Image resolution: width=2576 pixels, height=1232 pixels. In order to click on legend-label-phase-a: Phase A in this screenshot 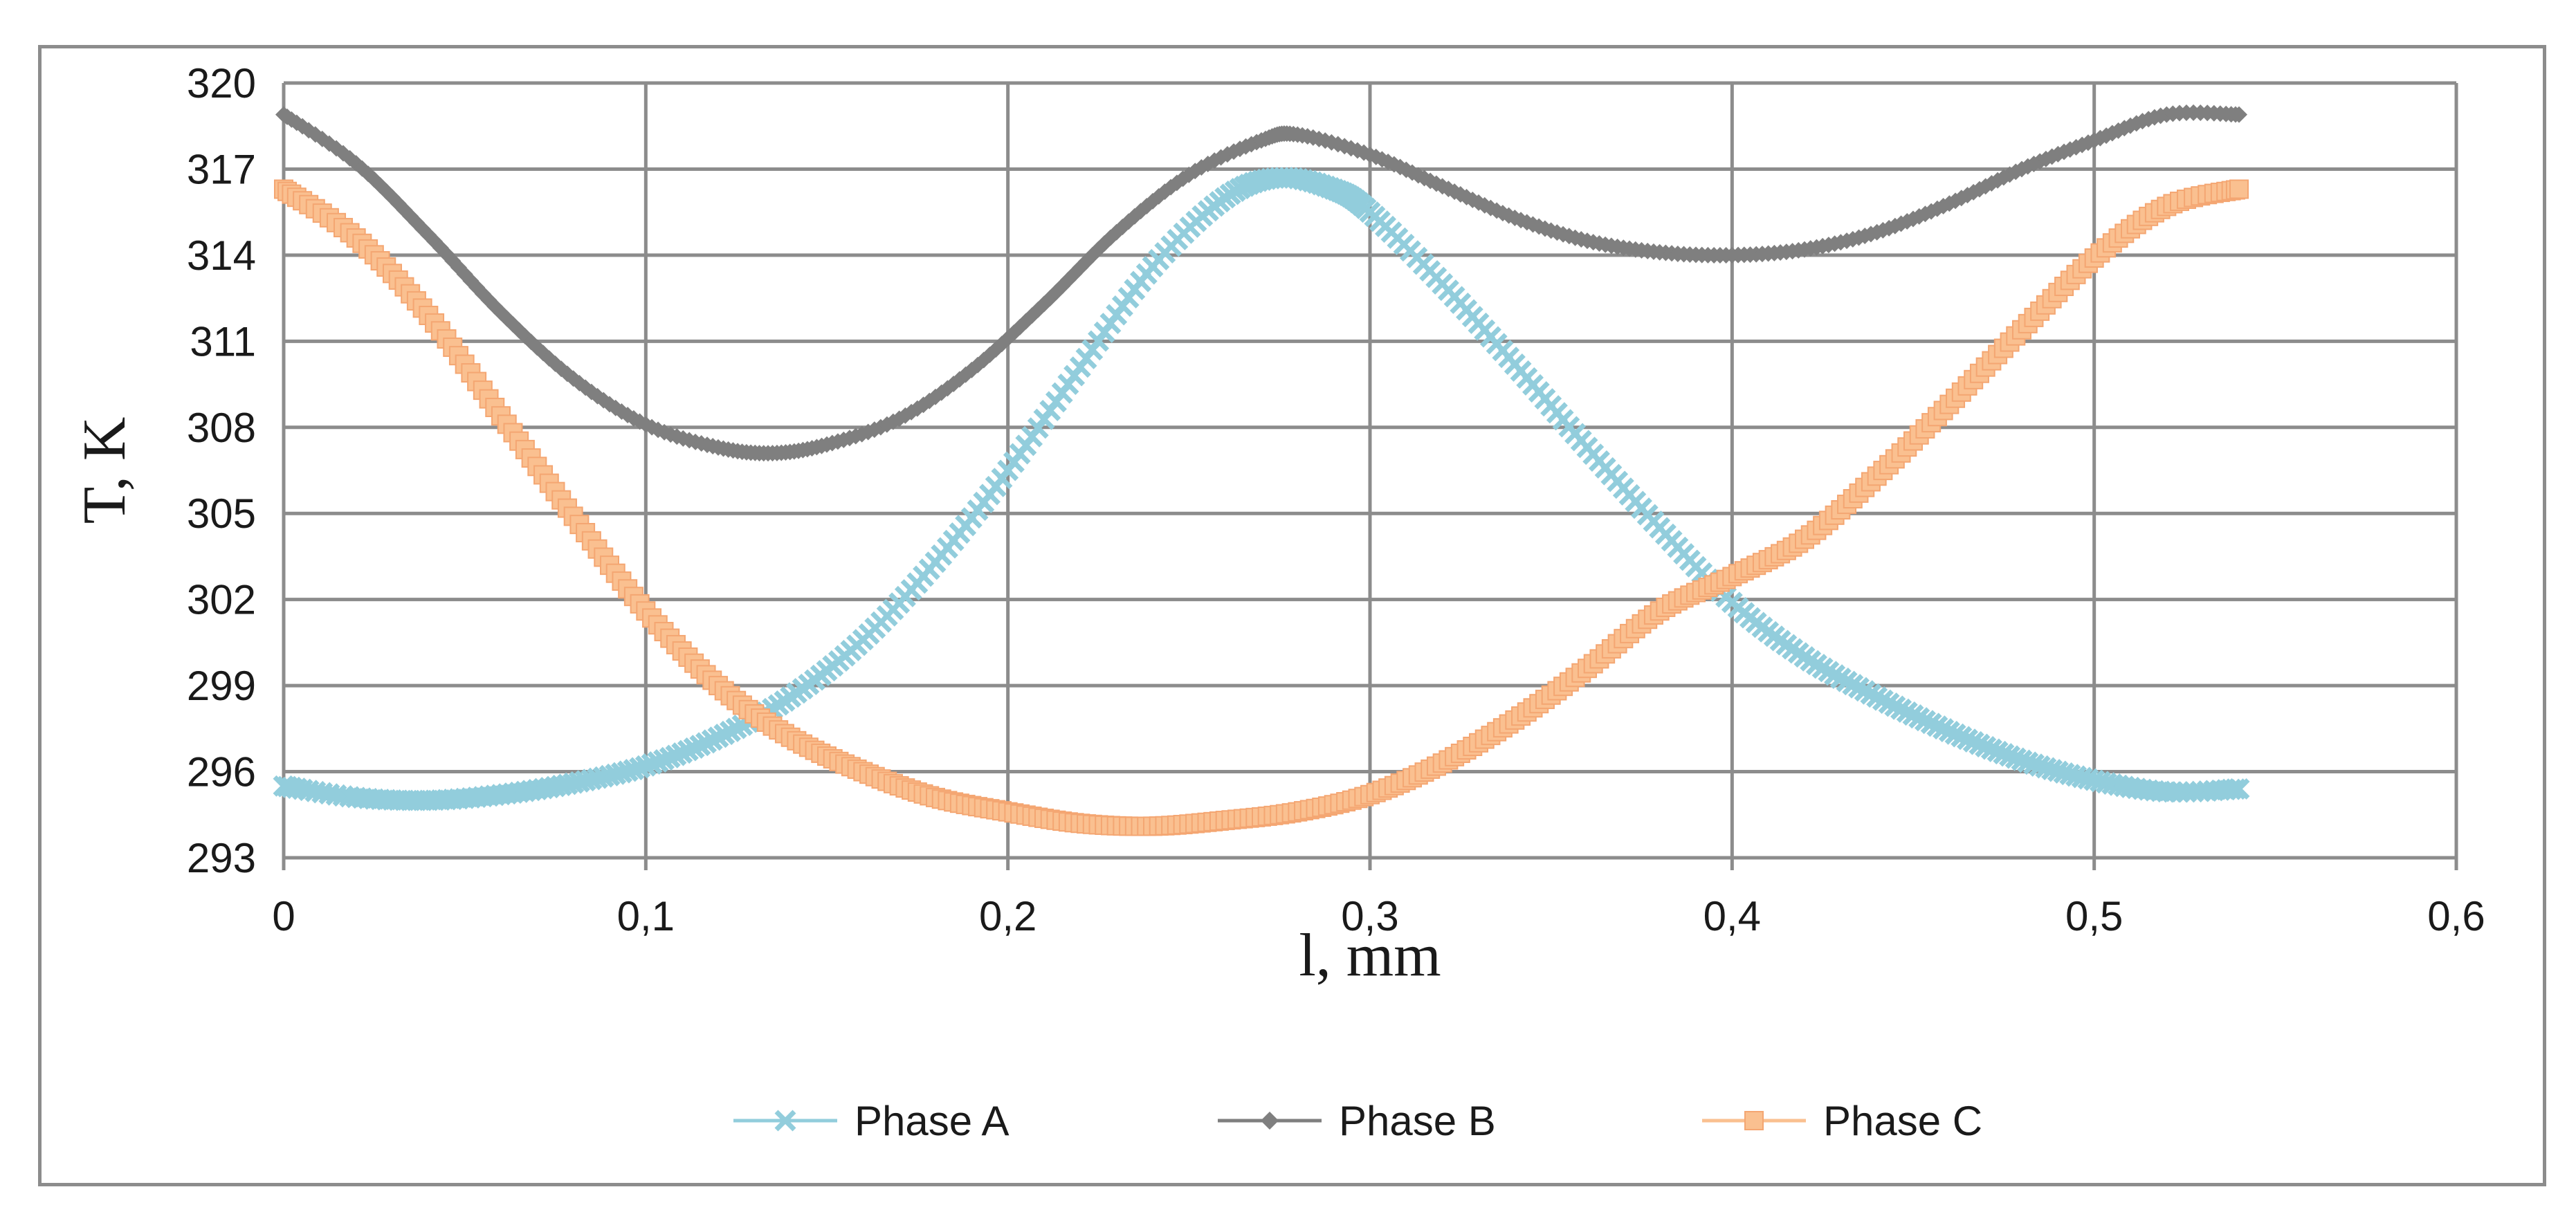, I will do `click(933, 1121)`.